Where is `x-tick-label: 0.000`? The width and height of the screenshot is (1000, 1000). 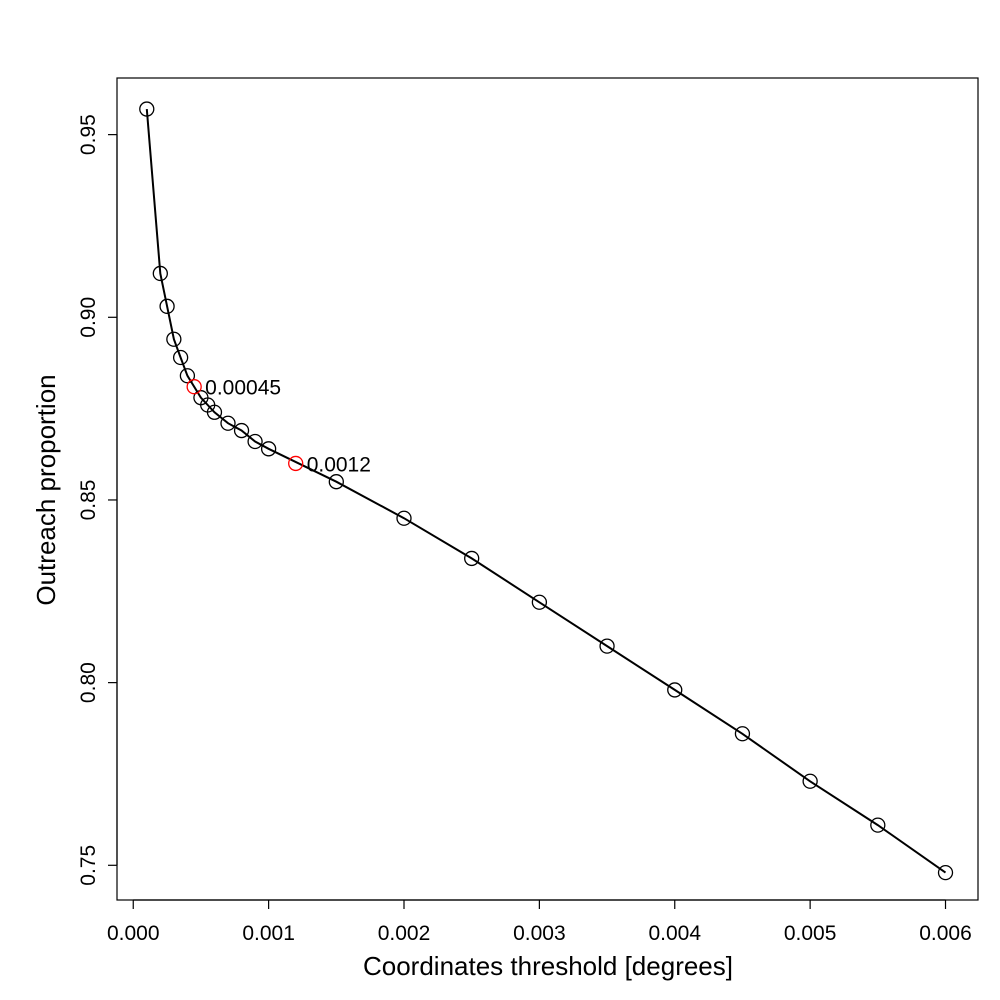 x-tick-label: 0.000 is located at coordinates (133, 933).